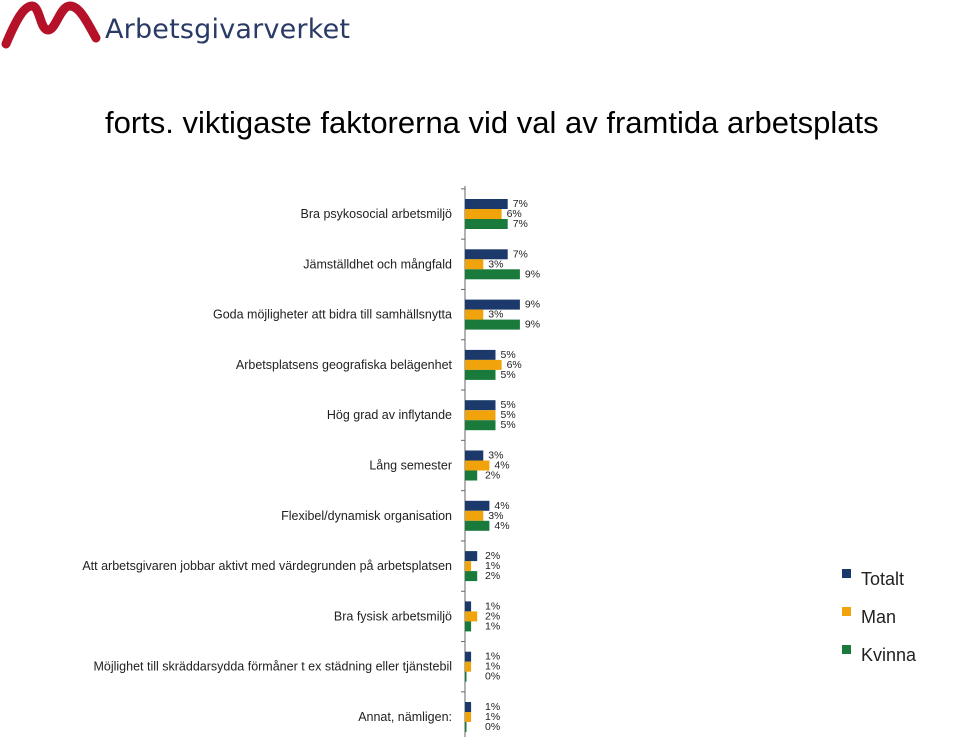 The width and height of the screenshot is (960, 745). I want to click on logo-text: Arbetsgivarverket, so click(228, 29).